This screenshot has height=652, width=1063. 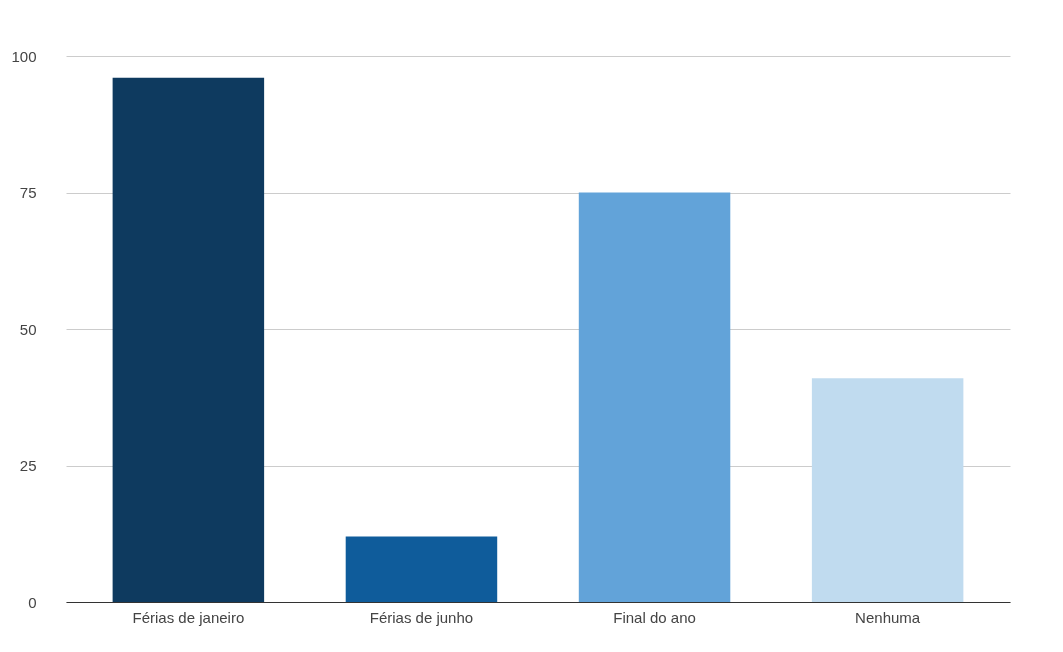 I want to click on y-tick-label: 100, so click(x=24, y=56).